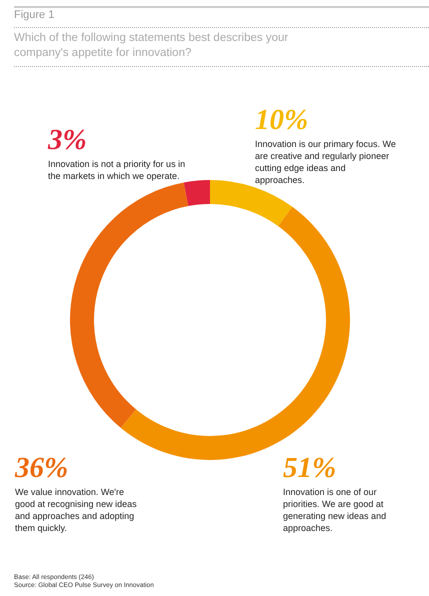 This screenshot has width=429, height=596. I want to click on chart-subtitle: Which of the following statements best describes your company's appetite for innovation?, so click(152, 46).